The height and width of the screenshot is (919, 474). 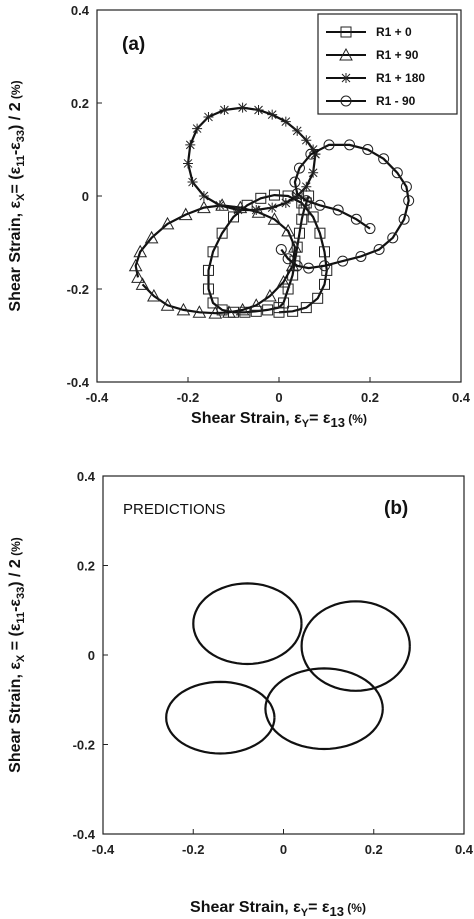 What do you see at coordinates (394, 32) in the screenshot?
I see `legend-entry: R1 + 0` at bounding box center [394, 32].